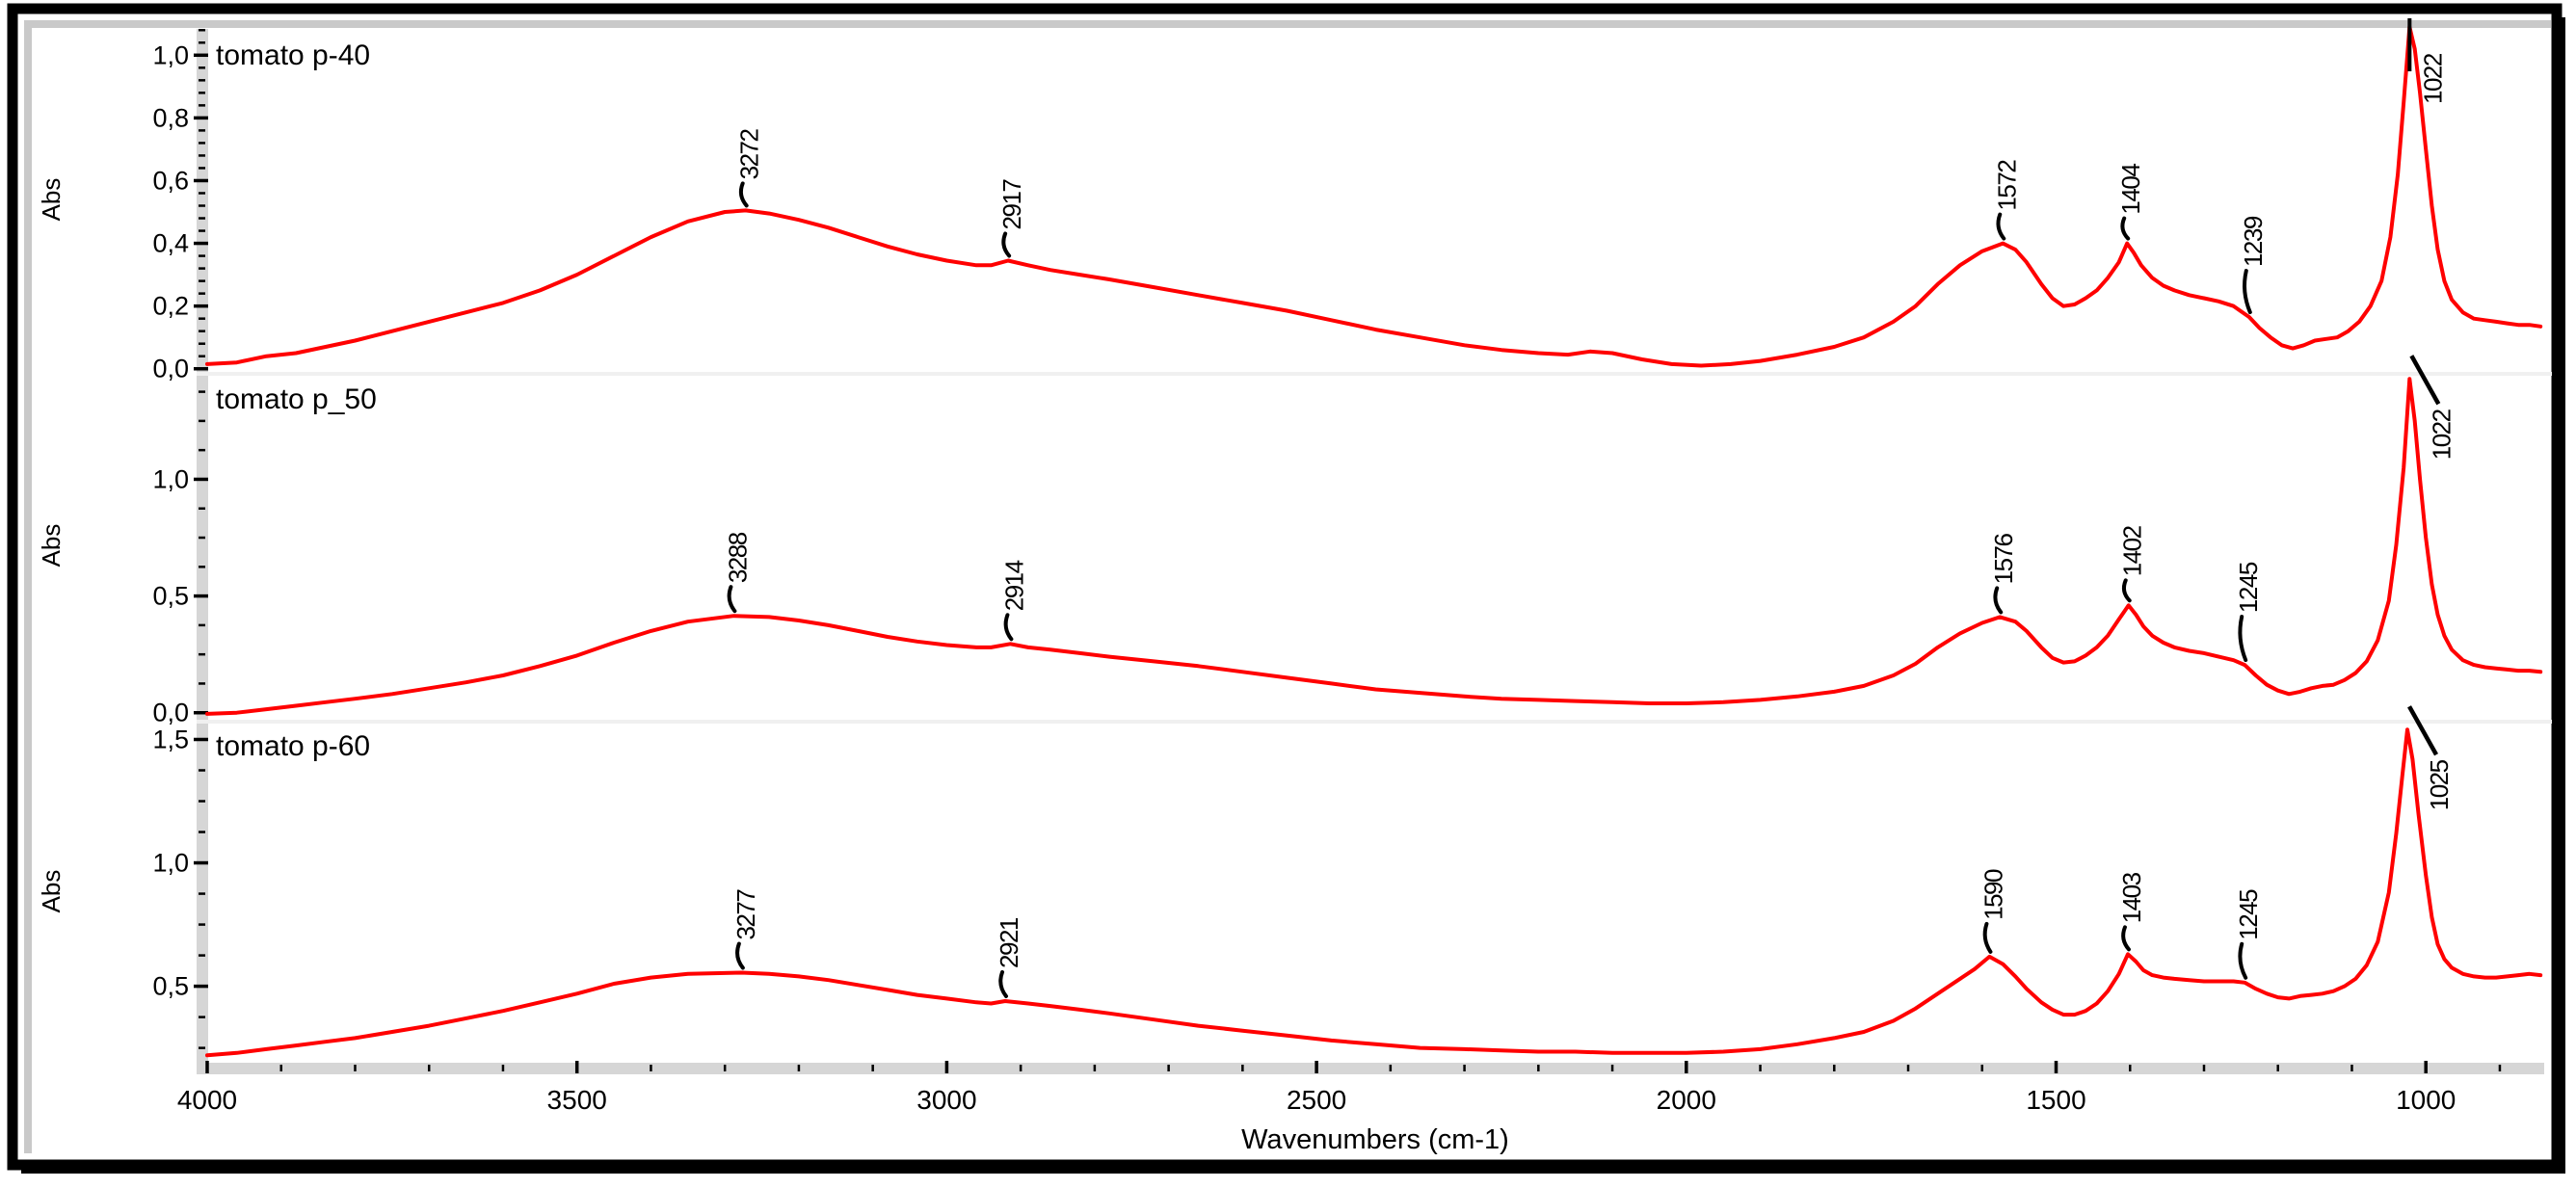 This screenshot has height=1188, width=2576. Describe the element at coordinates (2130, 189) in the screenshot. I see `peak-label: 1404` at that location.